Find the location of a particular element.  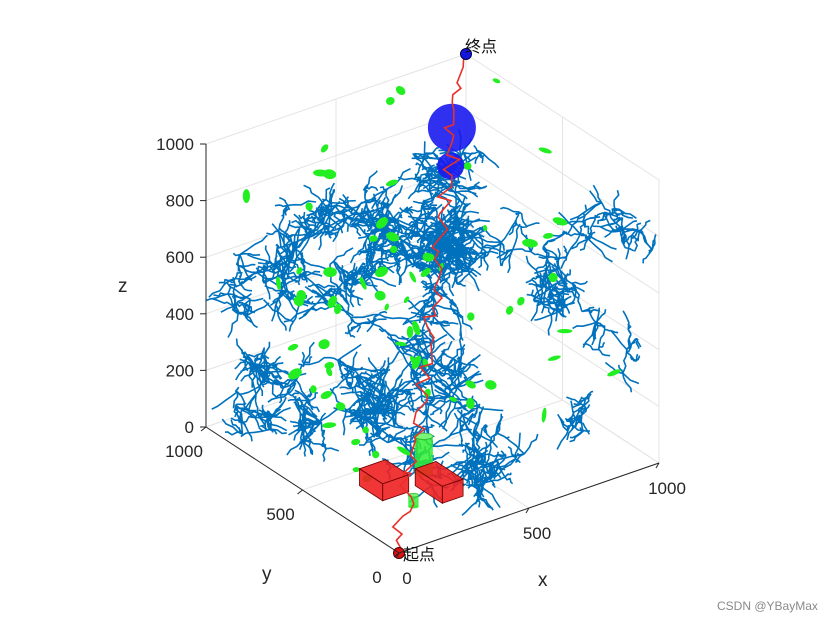

x-tick-label: 500 is located at coordinates (537, 533).